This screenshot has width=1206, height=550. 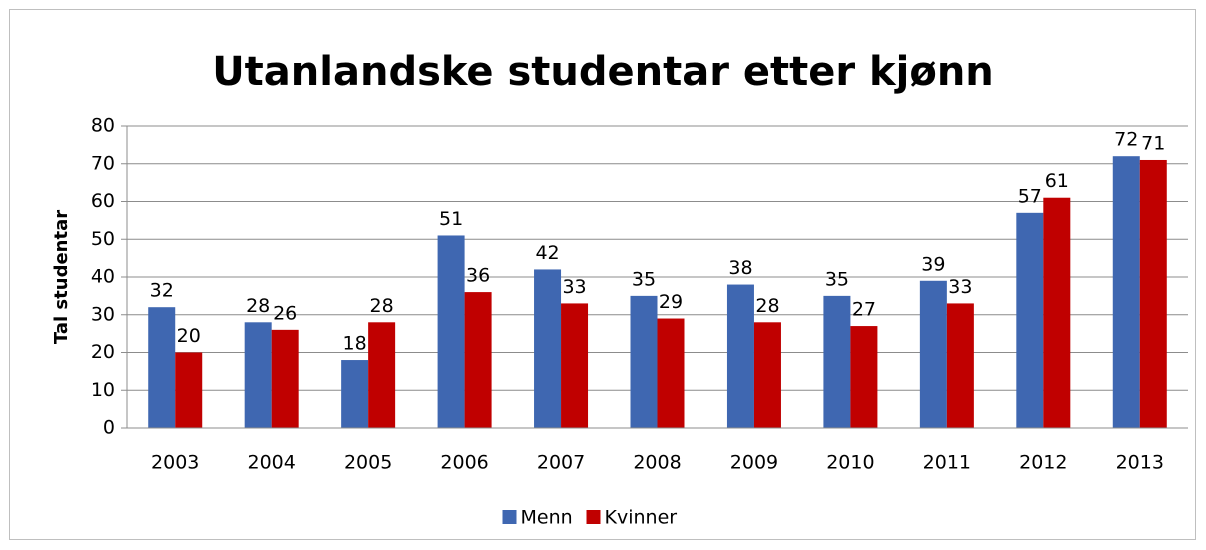 I want to click on x-tick-label: 2006, so click(x=464, y=463).